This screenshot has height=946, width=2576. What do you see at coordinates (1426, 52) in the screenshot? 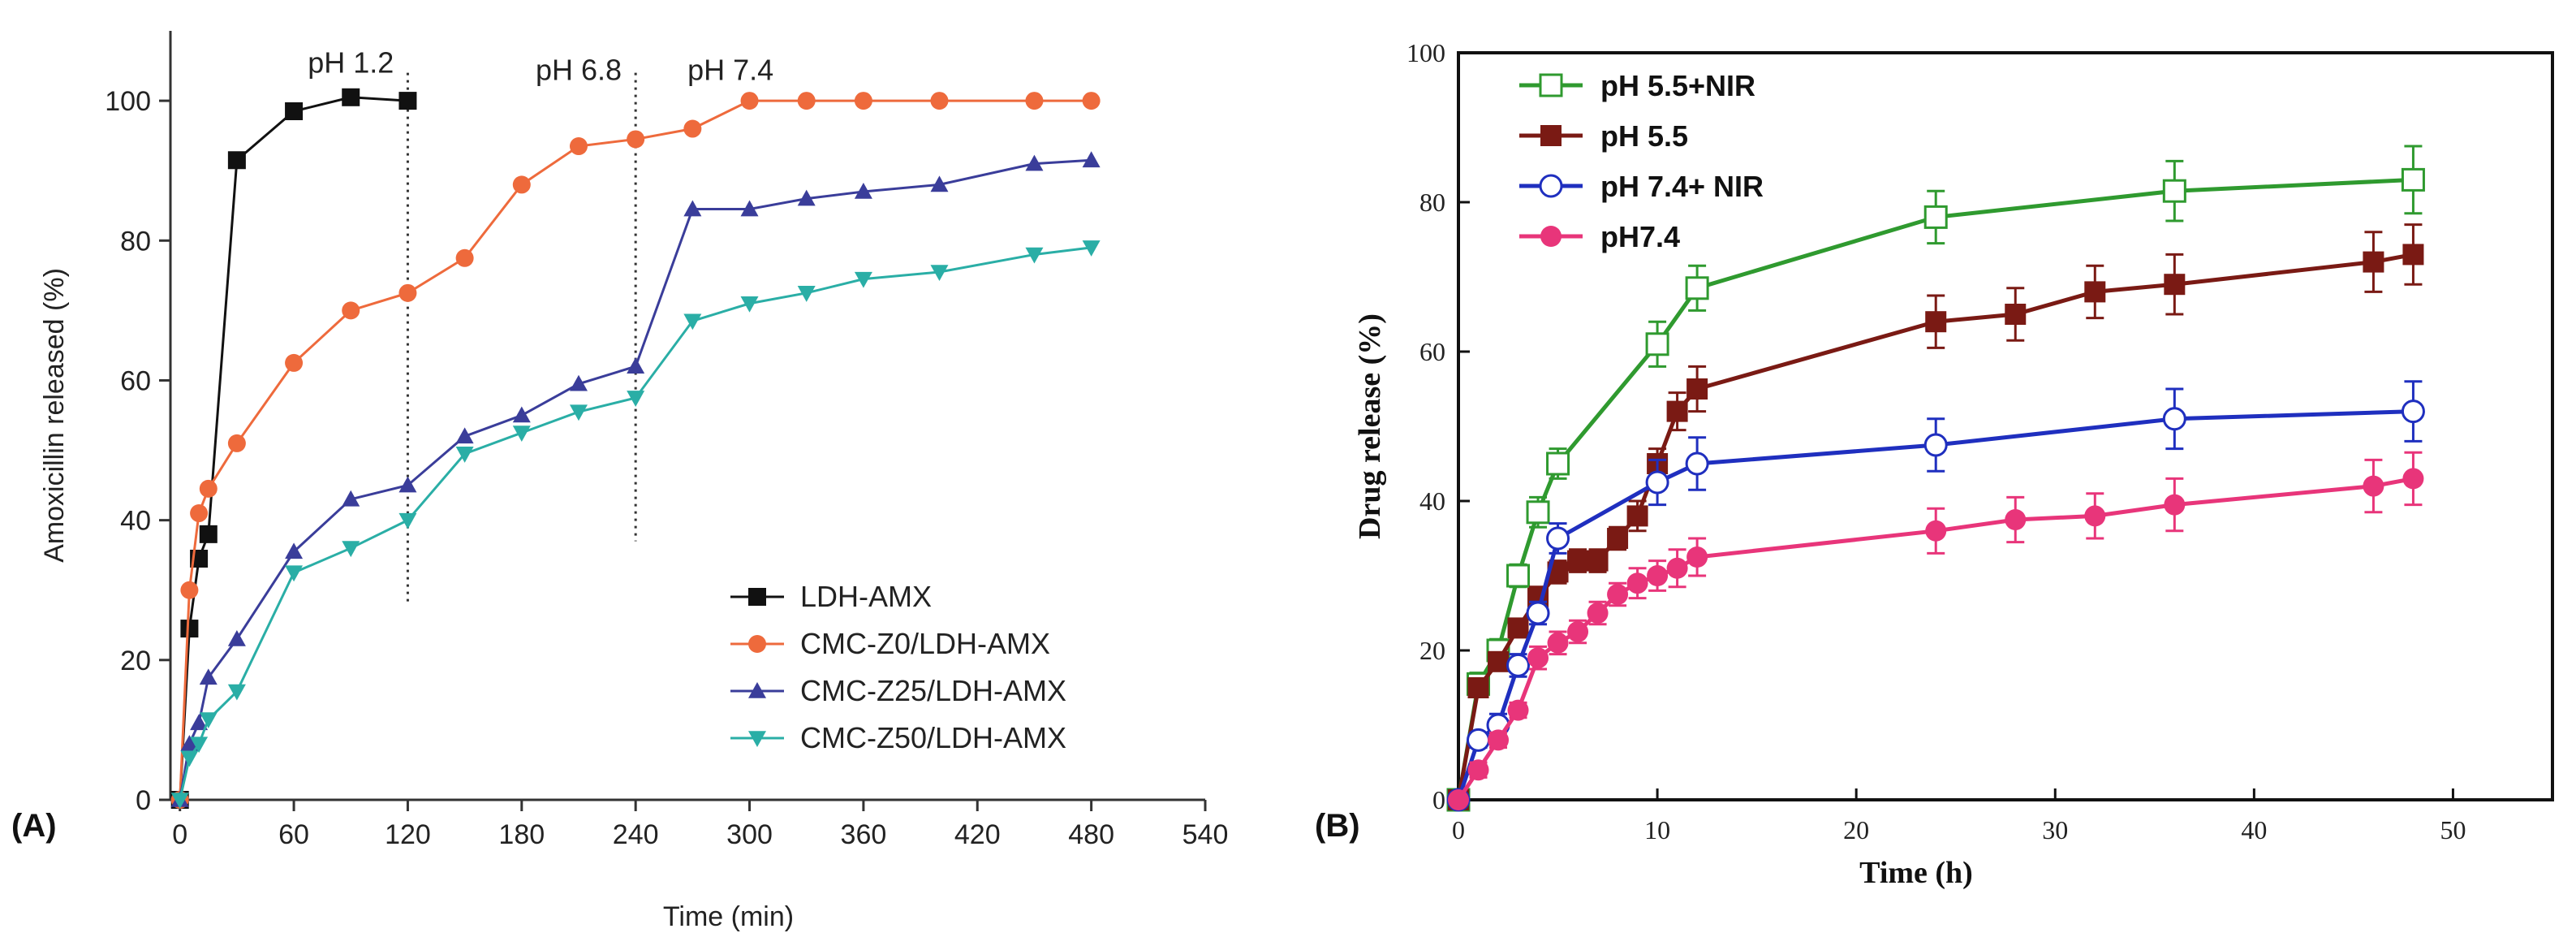
I see `y-tick-label: 100` at bounding box center [1426, 52].